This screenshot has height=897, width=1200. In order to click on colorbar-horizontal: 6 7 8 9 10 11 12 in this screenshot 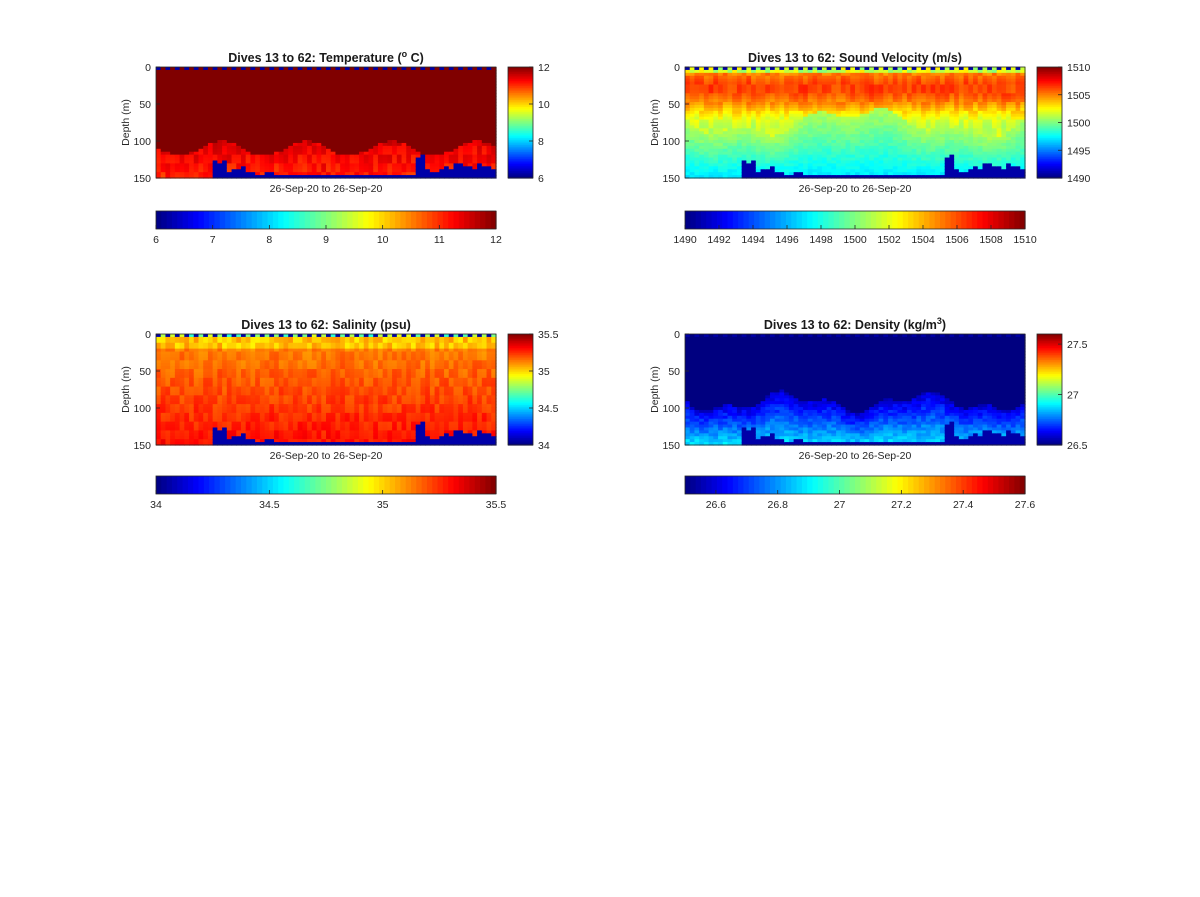, I will do `click(327, 228)`.